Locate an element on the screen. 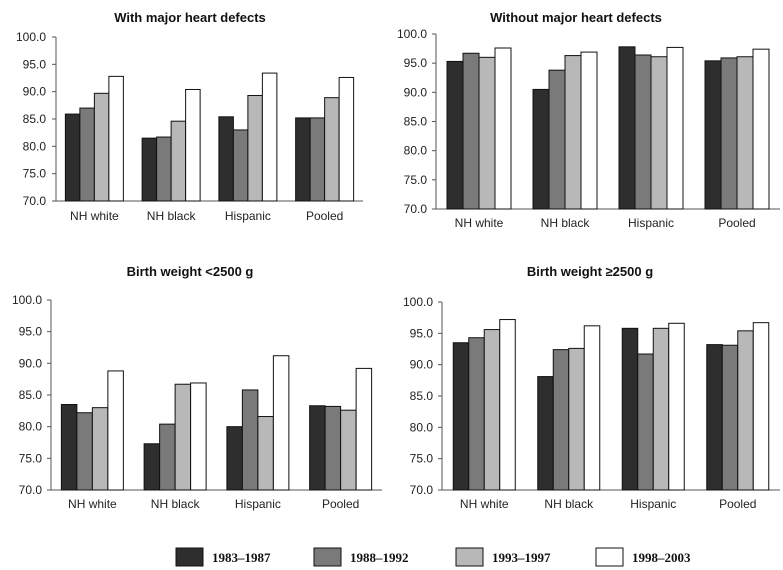  legend-item: 1998–2003 is located at coordinates (643, 557).